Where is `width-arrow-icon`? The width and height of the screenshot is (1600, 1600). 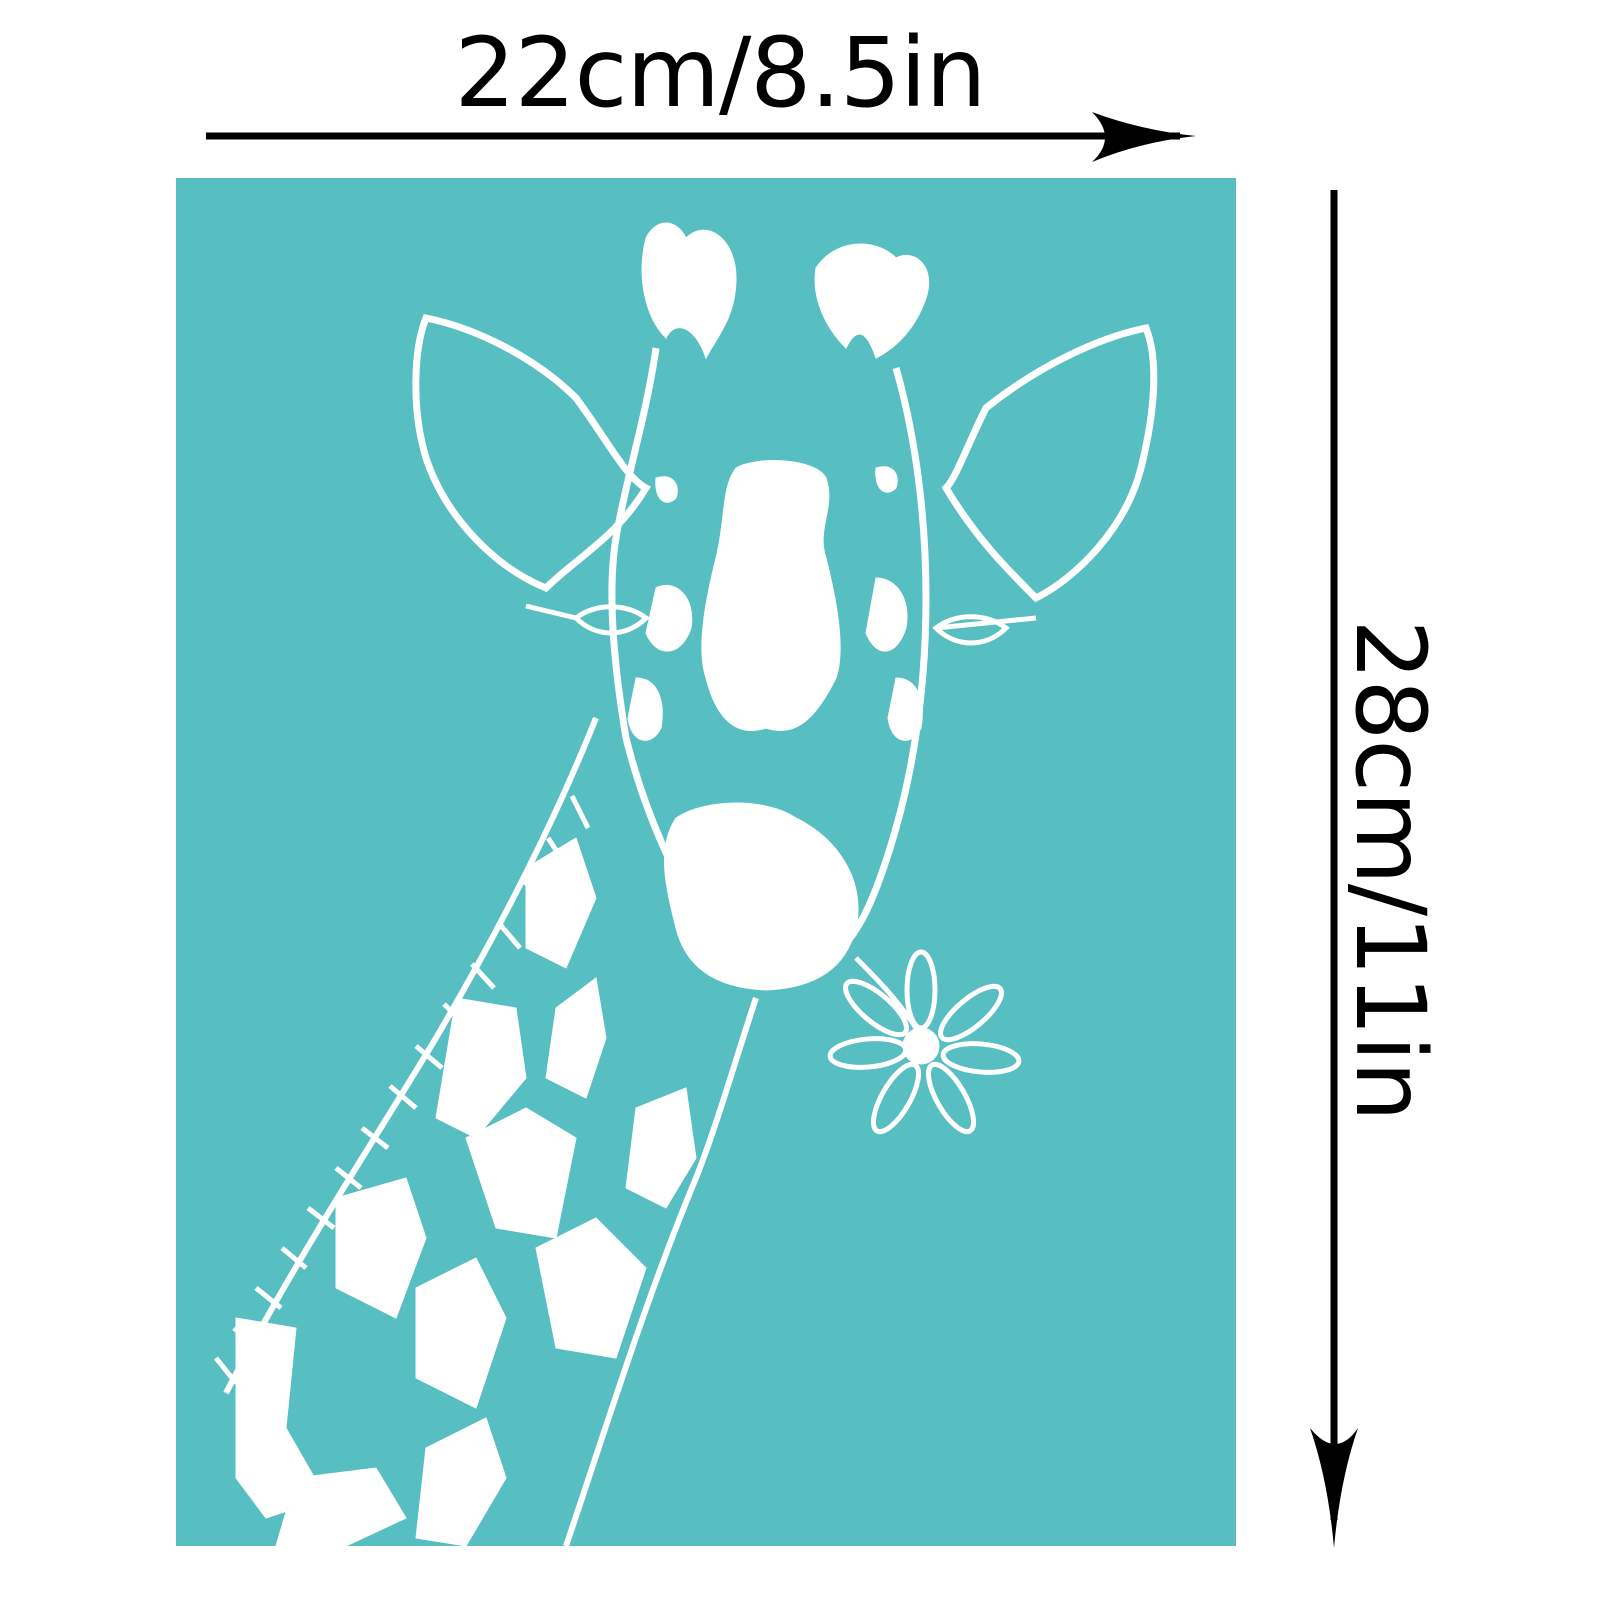
width-arrow-icon is located at coordinates (701, 137).